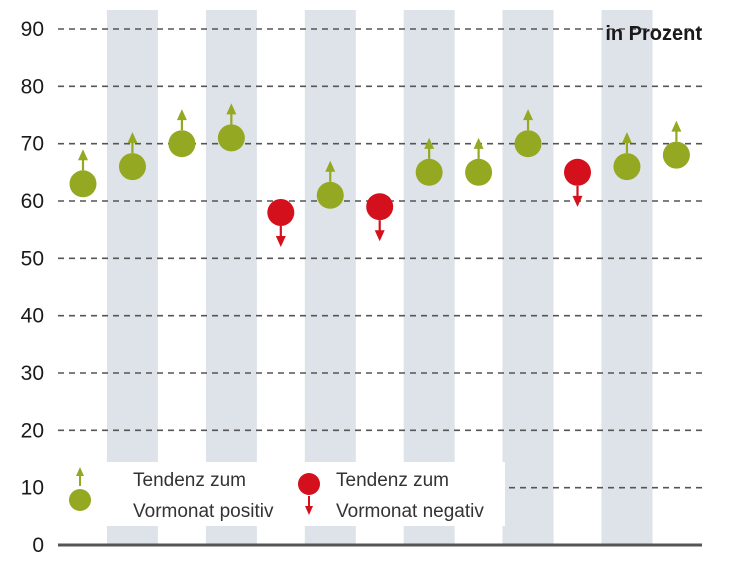  I want to click on legend-negative-line1: Tendenz zum, so click(392, 480).